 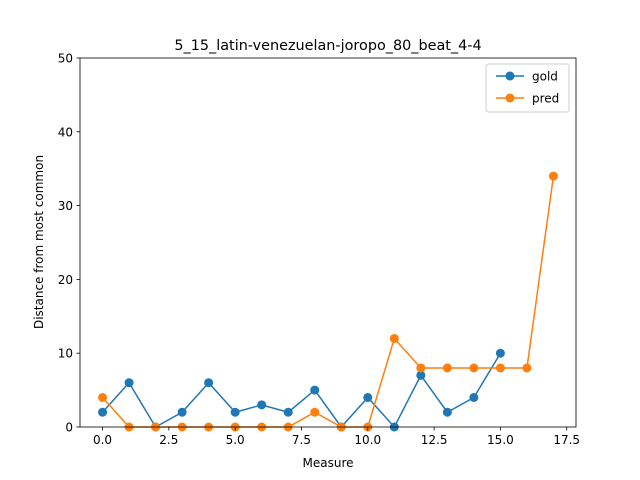 What do you see at coordinates (500, 440) in the screenshot?
I see `x-tick-label: 15.0` at bounding box center [500, 440].